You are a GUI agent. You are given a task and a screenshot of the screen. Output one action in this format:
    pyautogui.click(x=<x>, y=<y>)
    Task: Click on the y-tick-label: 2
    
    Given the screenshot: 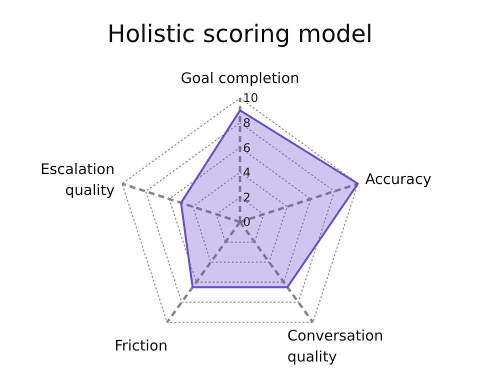 What is the action you would take?
    pyautogui.click(x=247, y=197)
    